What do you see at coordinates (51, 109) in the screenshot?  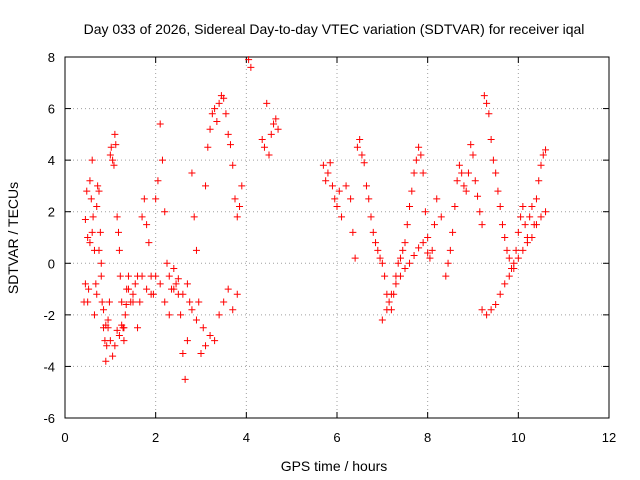 I see `y-tick-label: 6` at bounding box center [51, 109].